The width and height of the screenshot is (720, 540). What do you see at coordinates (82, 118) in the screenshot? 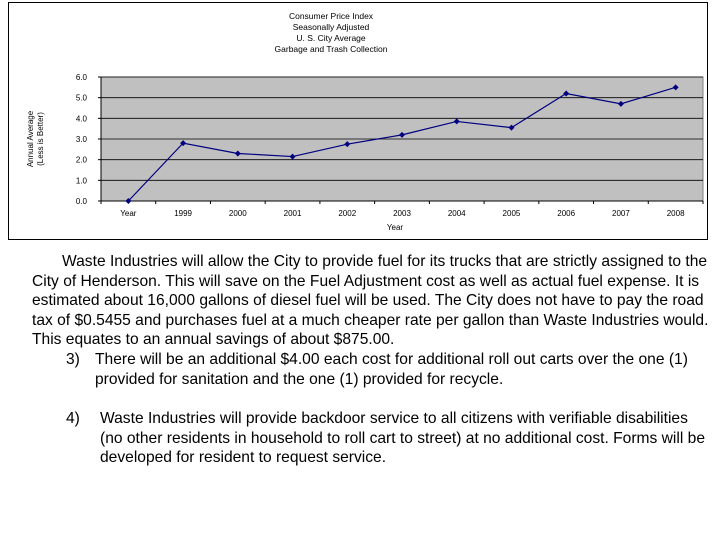
I see `y-tick-label: 4.0` at bounding box center [82, 118].